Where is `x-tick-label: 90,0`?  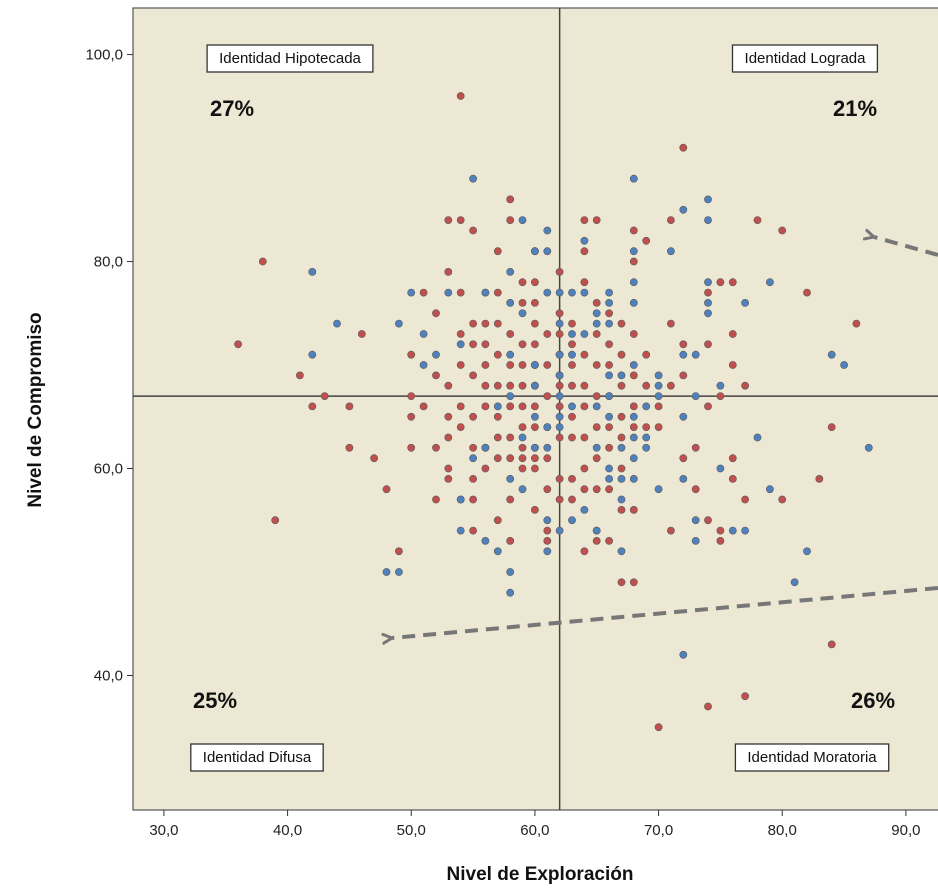 x-tick-label: 90,0 is located at coordinates (905, 830).